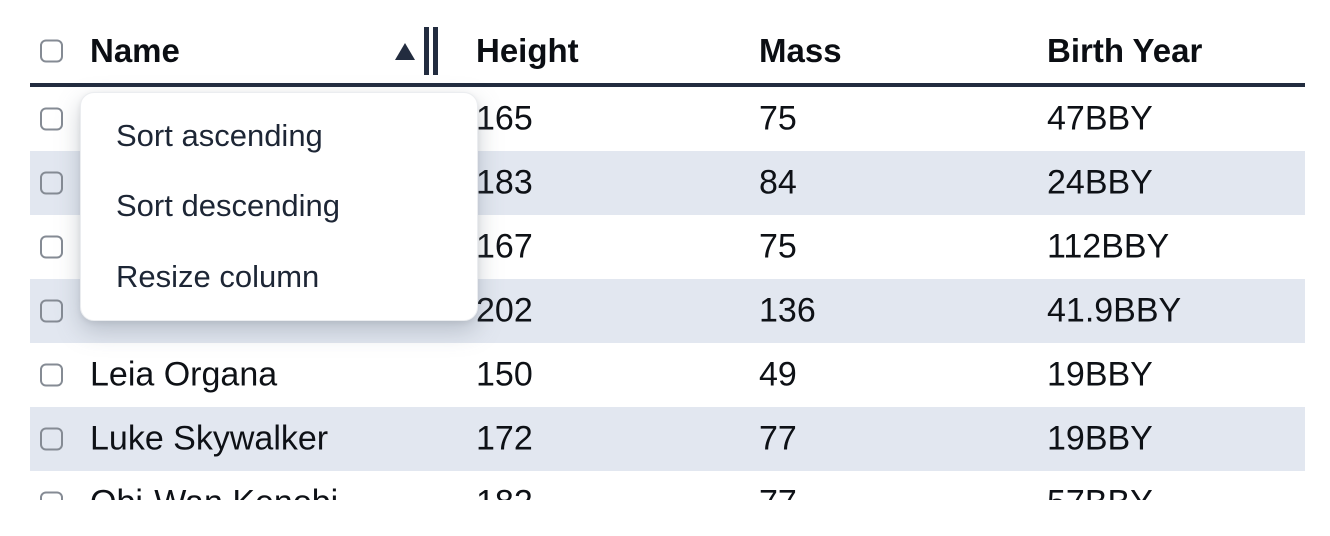  Describe the element at coordinates (652, 119) in the screenshot. I see `table-row: 165 75 47BBY` at that location.